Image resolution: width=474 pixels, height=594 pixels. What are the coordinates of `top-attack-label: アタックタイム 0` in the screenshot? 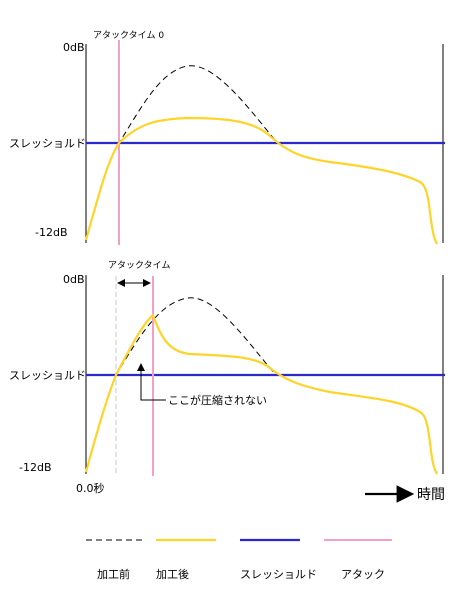 It's located at (128, 35).